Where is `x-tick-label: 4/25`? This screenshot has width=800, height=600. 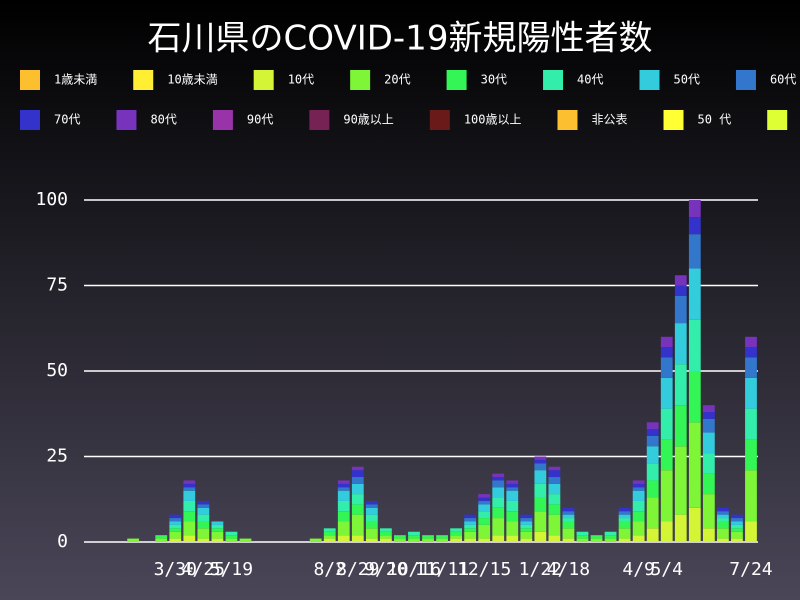
x-tick-label: 4/25 is located at coordinates (203, 569).